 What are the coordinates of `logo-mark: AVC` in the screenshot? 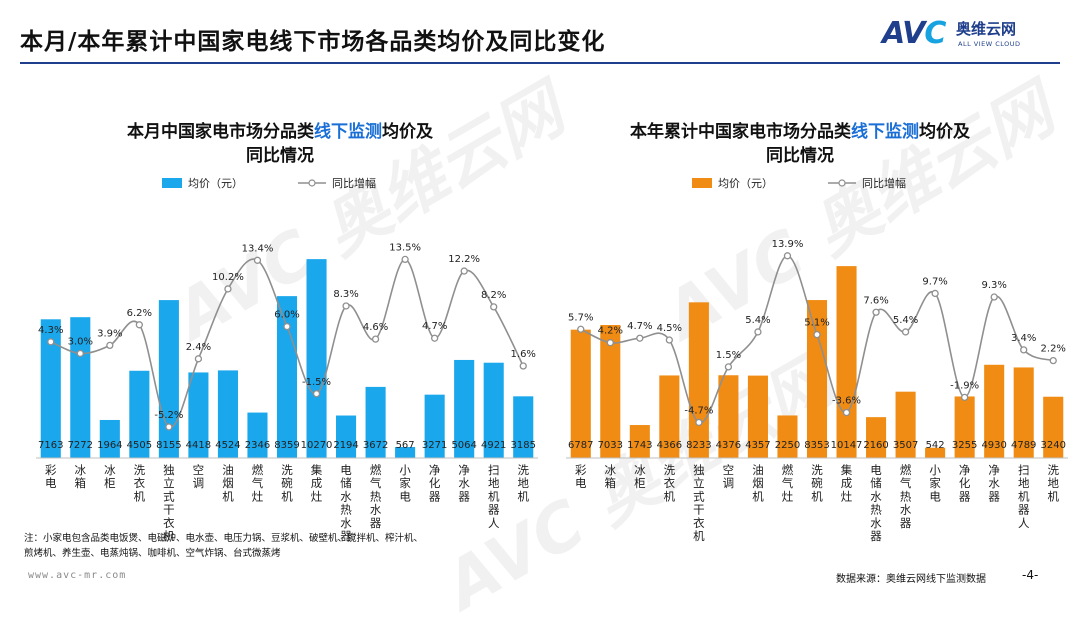 It's located at (914, 33).